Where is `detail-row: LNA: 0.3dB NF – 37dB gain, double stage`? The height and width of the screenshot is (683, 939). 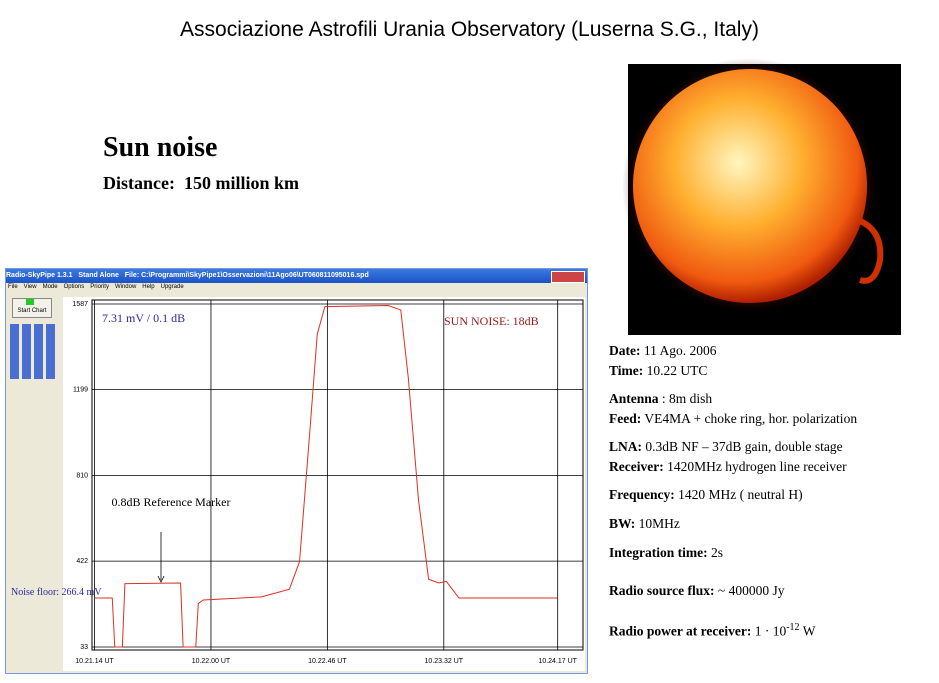
detail-row: LNA: 0.3dB NF – 37dB gain, double stage is located at coordinates (726, 447).